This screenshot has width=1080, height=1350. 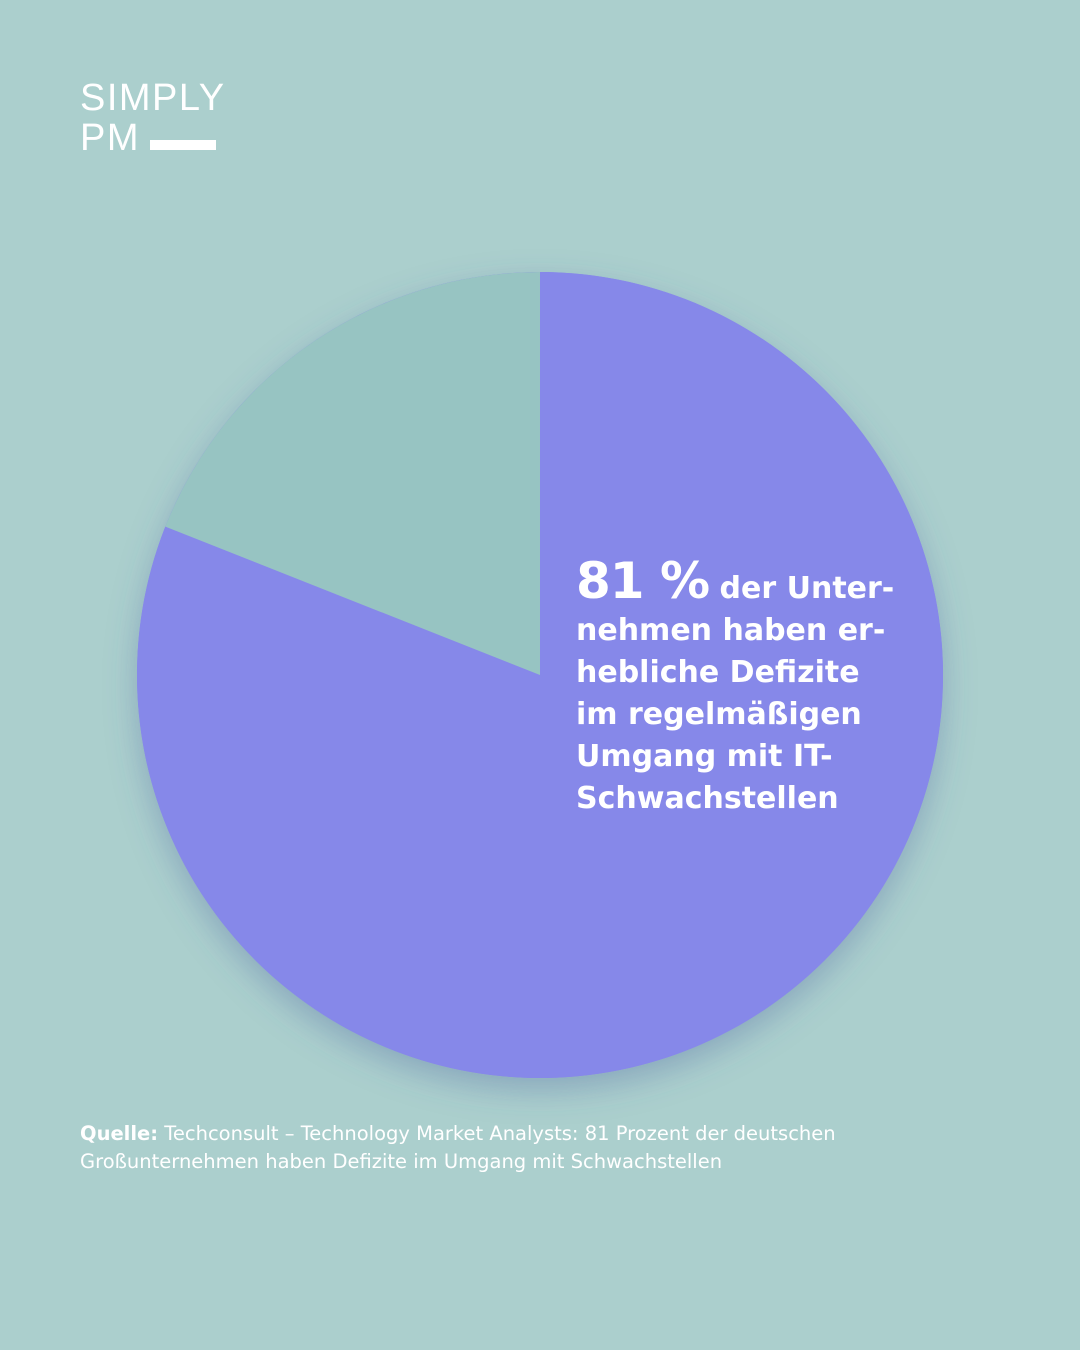 I want to click on logo-text-simply: SIMPLY, so click(x=153, y=98).